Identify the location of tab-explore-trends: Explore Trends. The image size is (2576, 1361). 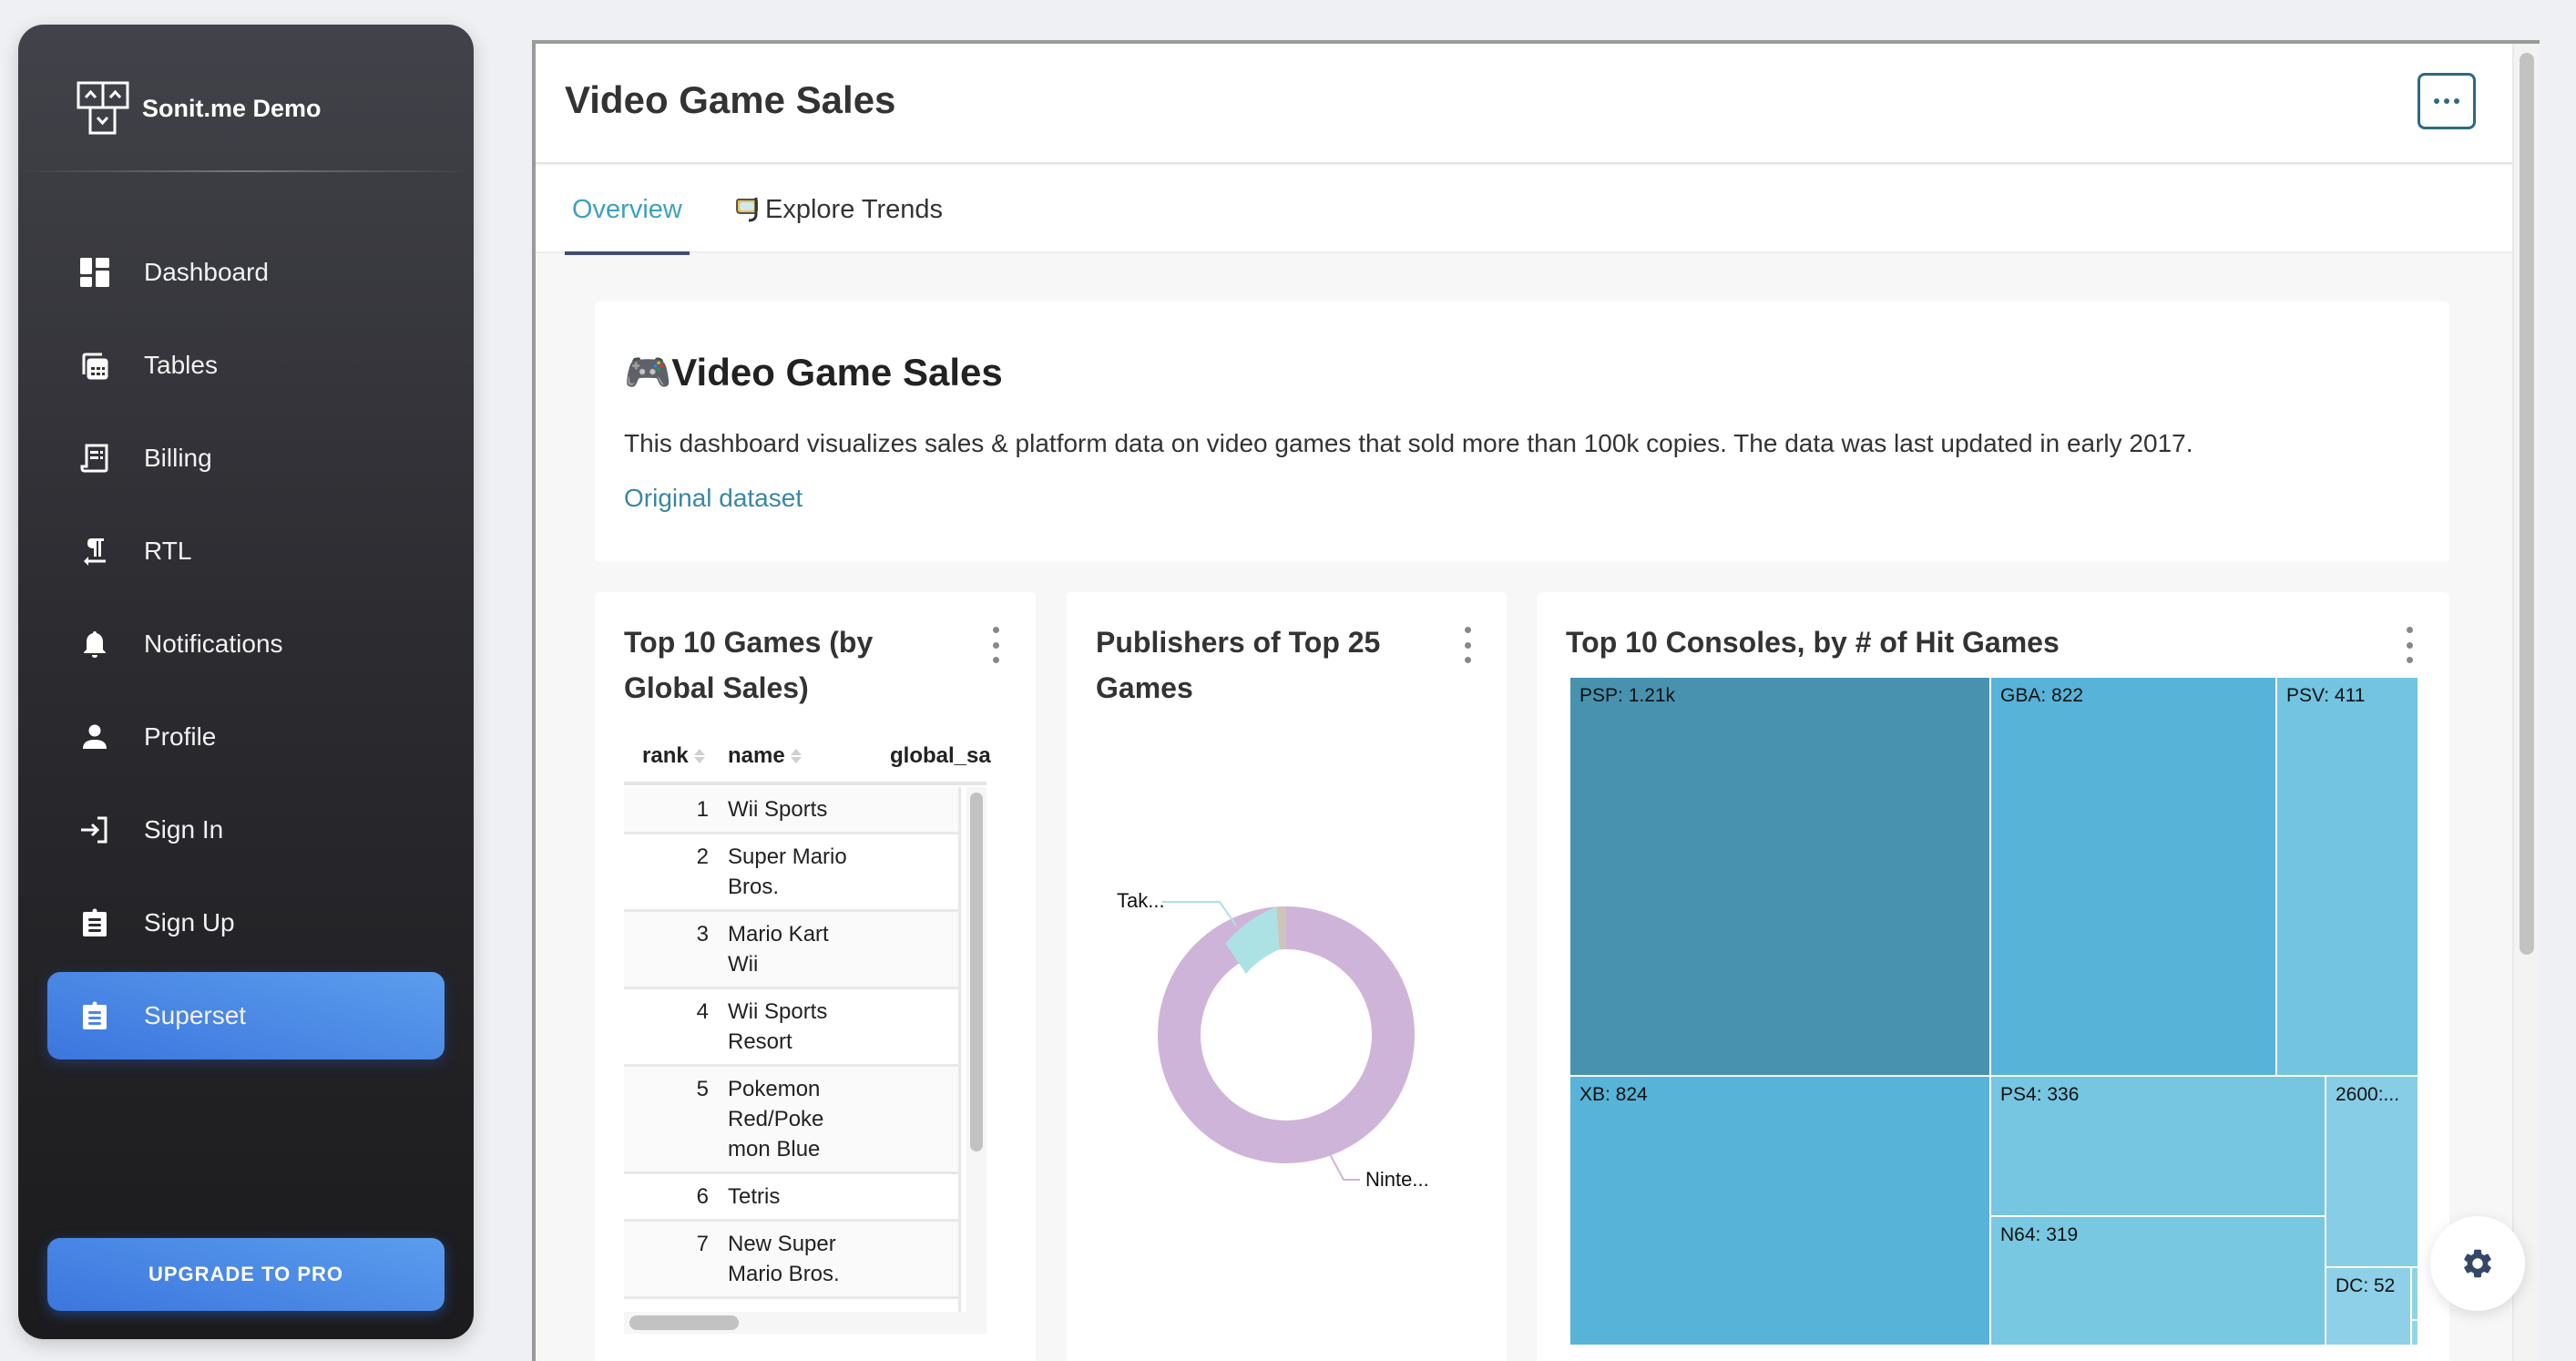
(839, 209).